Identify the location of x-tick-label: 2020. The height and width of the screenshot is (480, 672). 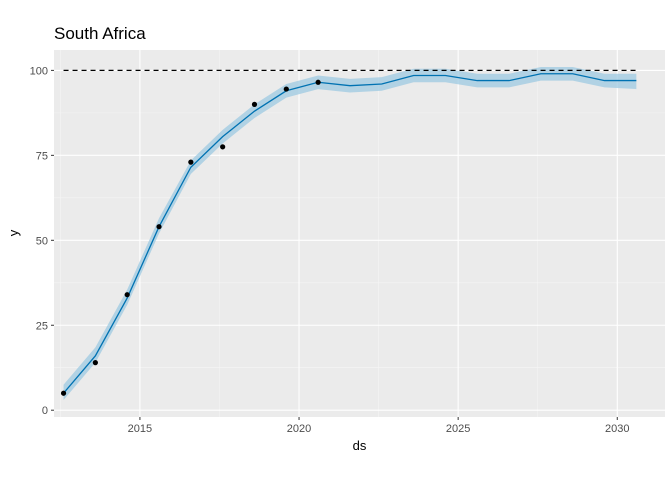
(299, 429).